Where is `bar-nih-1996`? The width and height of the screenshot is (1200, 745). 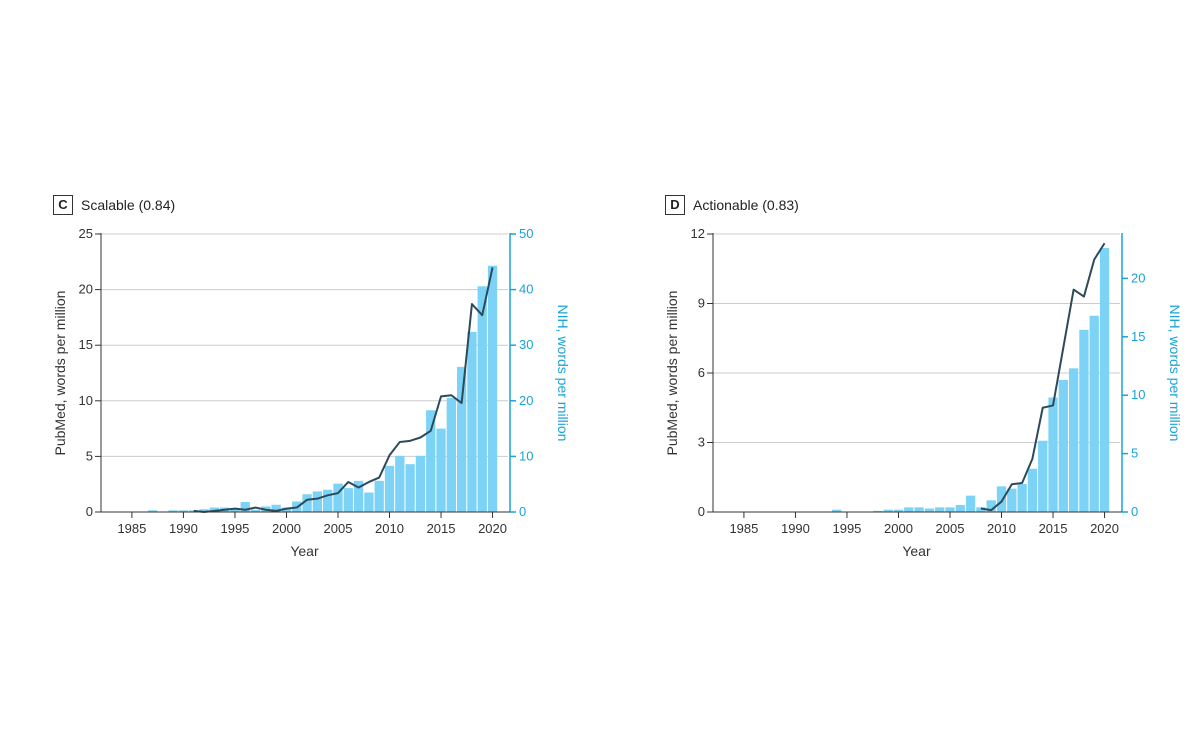 bar-nih-1996 is located at coordinates (245, 506).